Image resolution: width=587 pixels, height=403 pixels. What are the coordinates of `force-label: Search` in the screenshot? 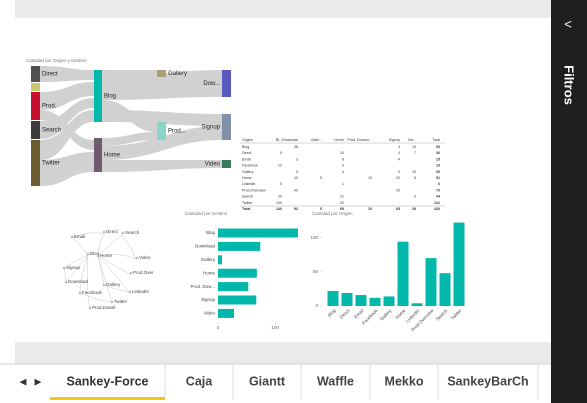 It's located at (132, 232).